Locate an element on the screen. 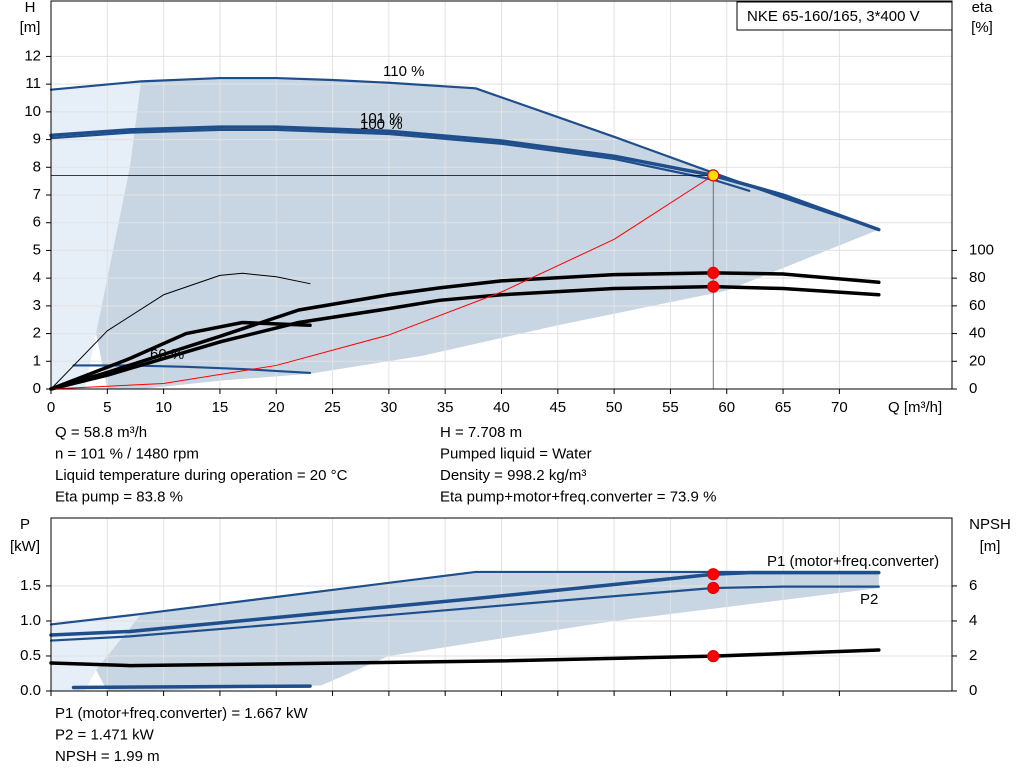  title-box is located at coordinates (844, 16).